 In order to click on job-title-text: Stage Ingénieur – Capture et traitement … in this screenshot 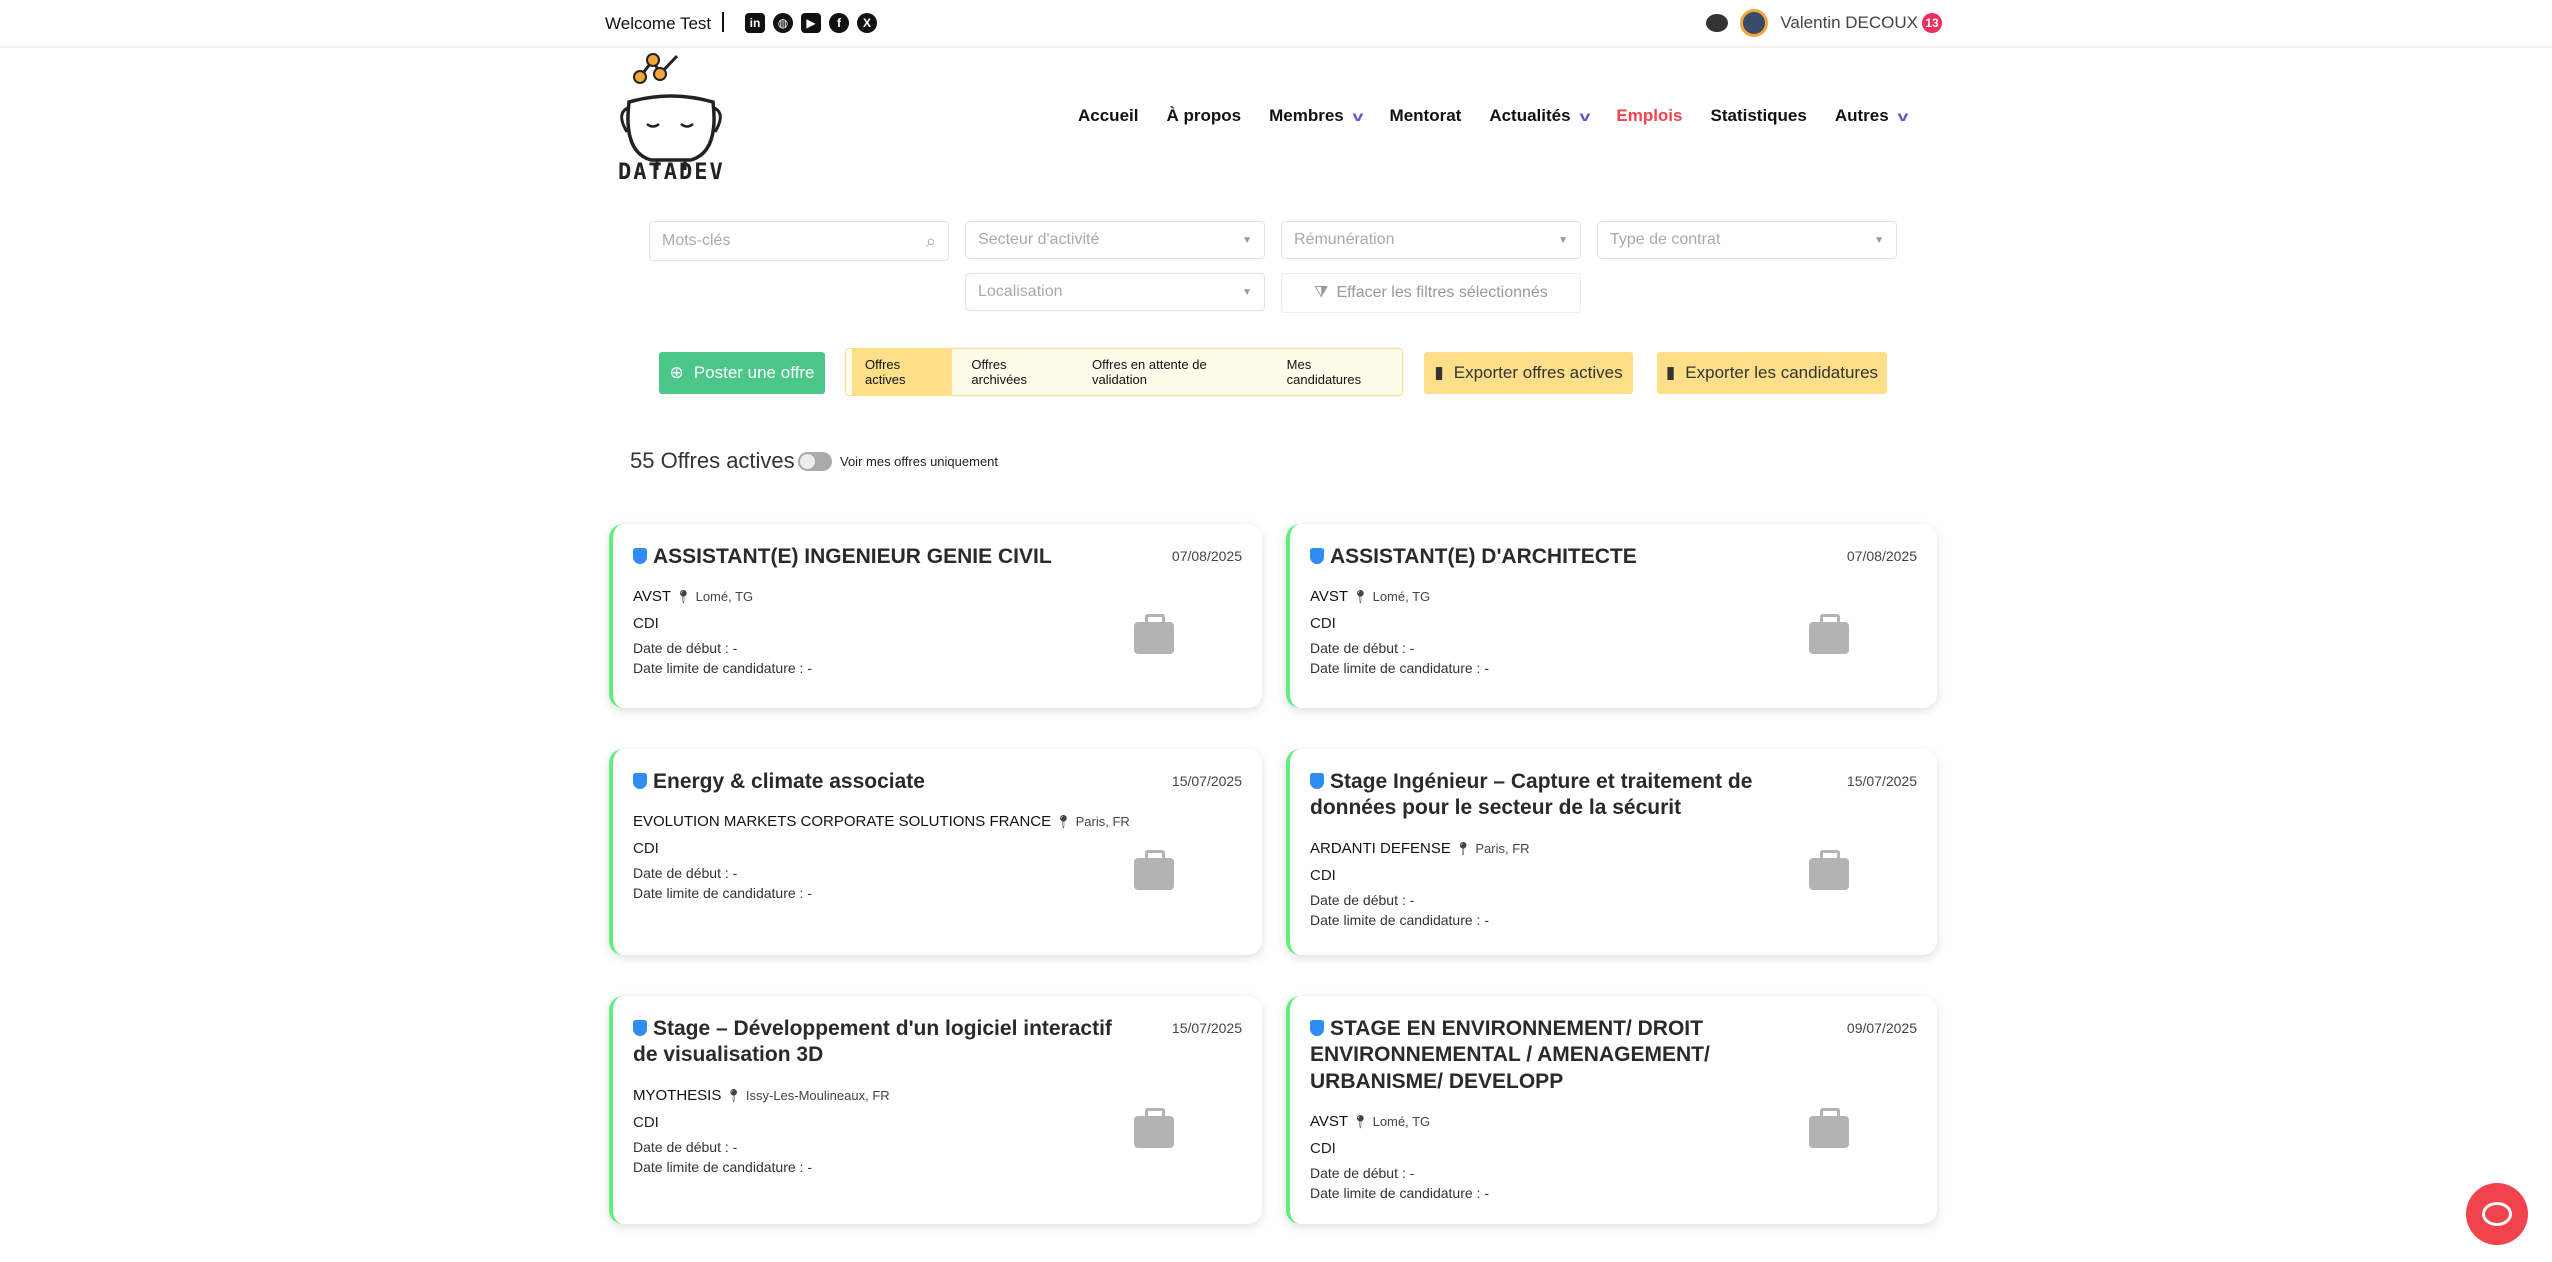, I will do `click(1531, 795)`.